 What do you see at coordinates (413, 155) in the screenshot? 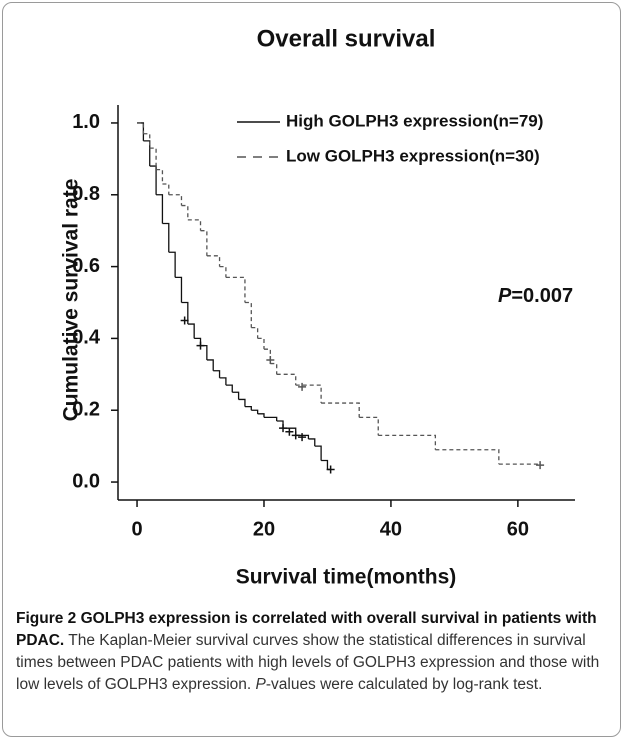
I see `legend-label: Low GOLPH3 expression(n=30)` at bounding box center [413, 155].